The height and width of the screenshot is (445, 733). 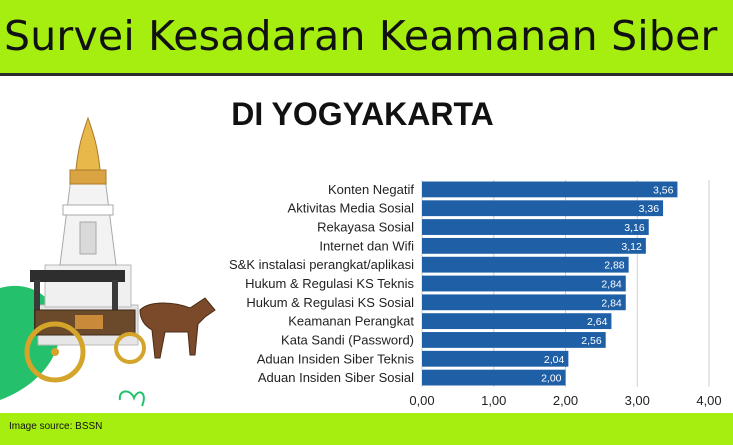 What do you see at coordinates (131, 398) in the screenshot?
I see `decor-swirl` at bounding box center [131, 398].